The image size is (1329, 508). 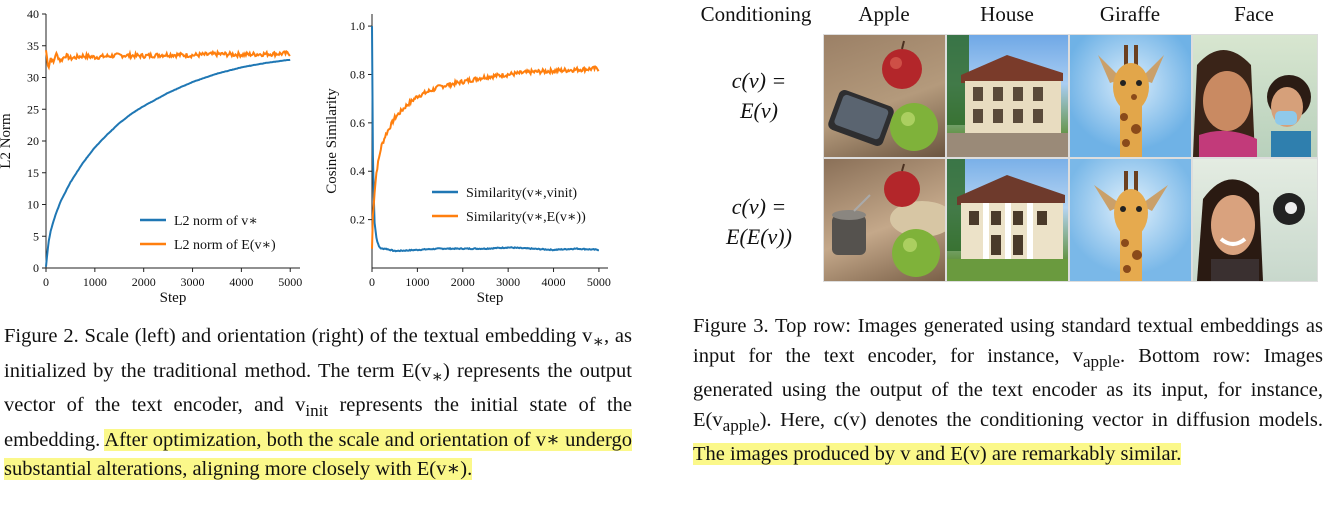 What do you see at coordinates (759, 236) in the screenshot?
I see `row2-label-line2: E(E(v))` at bounding box center [759, 236].